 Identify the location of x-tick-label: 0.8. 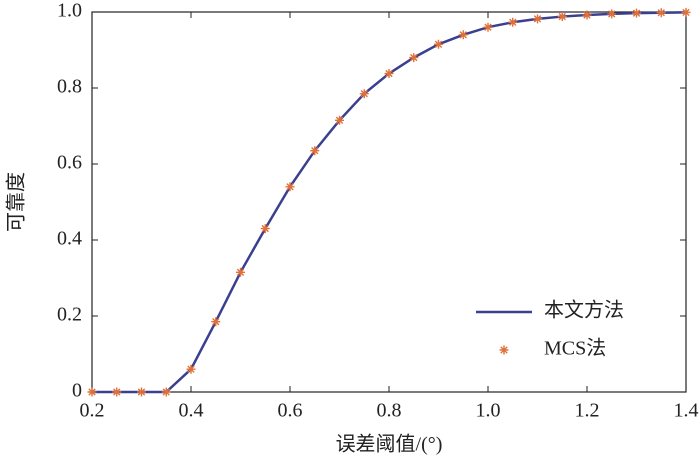
(389, 411).